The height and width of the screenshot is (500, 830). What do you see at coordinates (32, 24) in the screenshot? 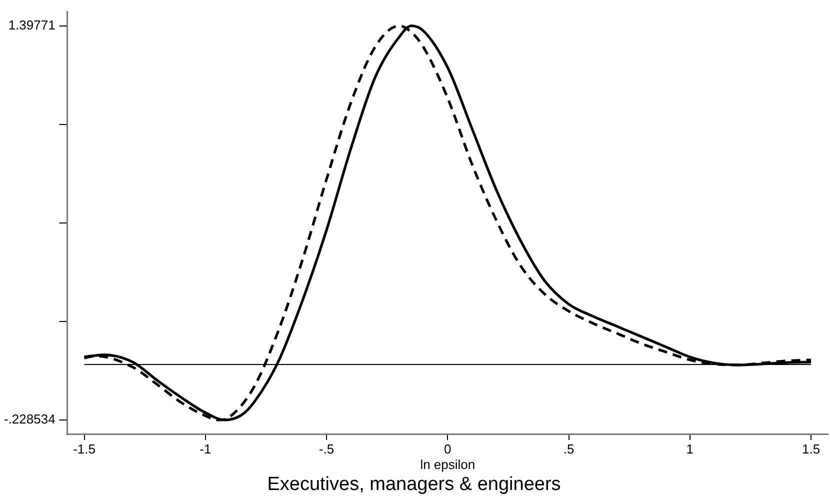
I see `y-tick-label: 1.39771` at bounding box center [32, 24].